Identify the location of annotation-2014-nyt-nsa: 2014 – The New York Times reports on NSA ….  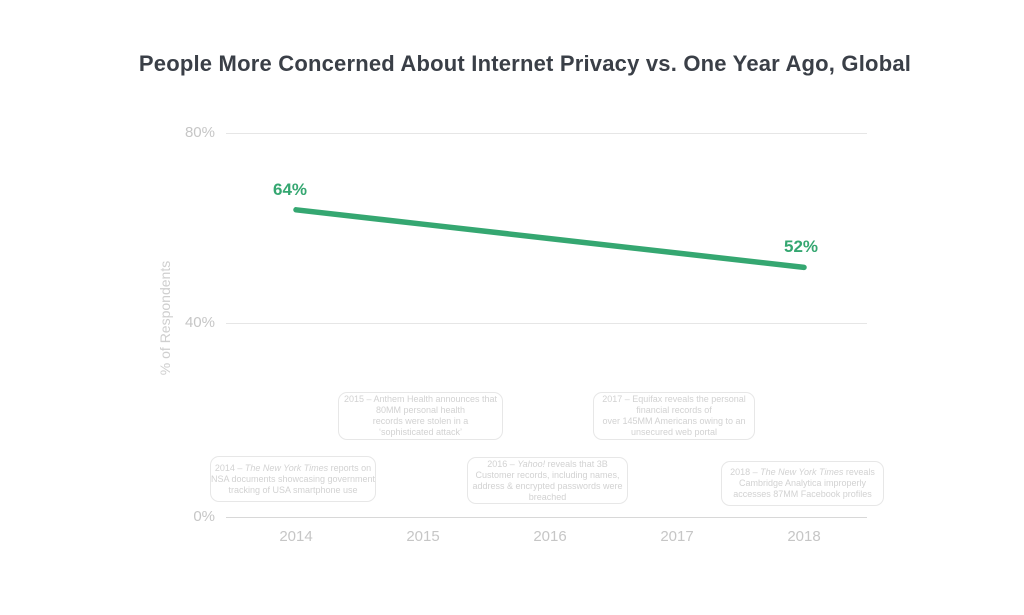
(293, 479).